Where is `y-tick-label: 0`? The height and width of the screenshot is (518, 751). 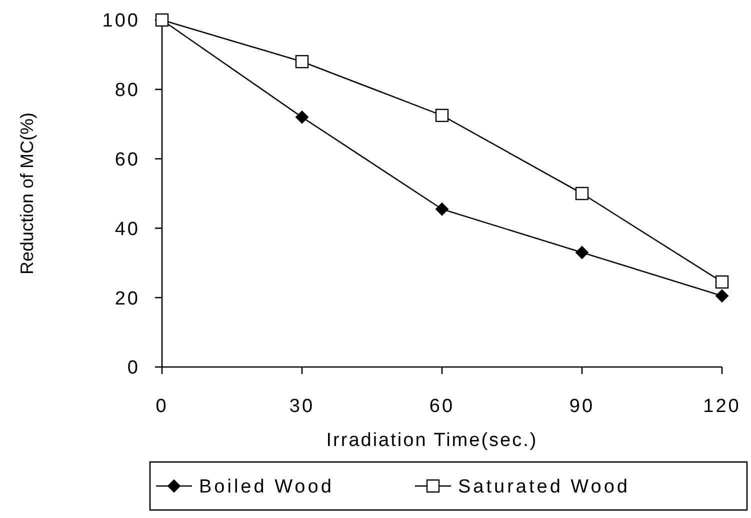 y-tick-label: 0 is located at coordinates (133, 368).